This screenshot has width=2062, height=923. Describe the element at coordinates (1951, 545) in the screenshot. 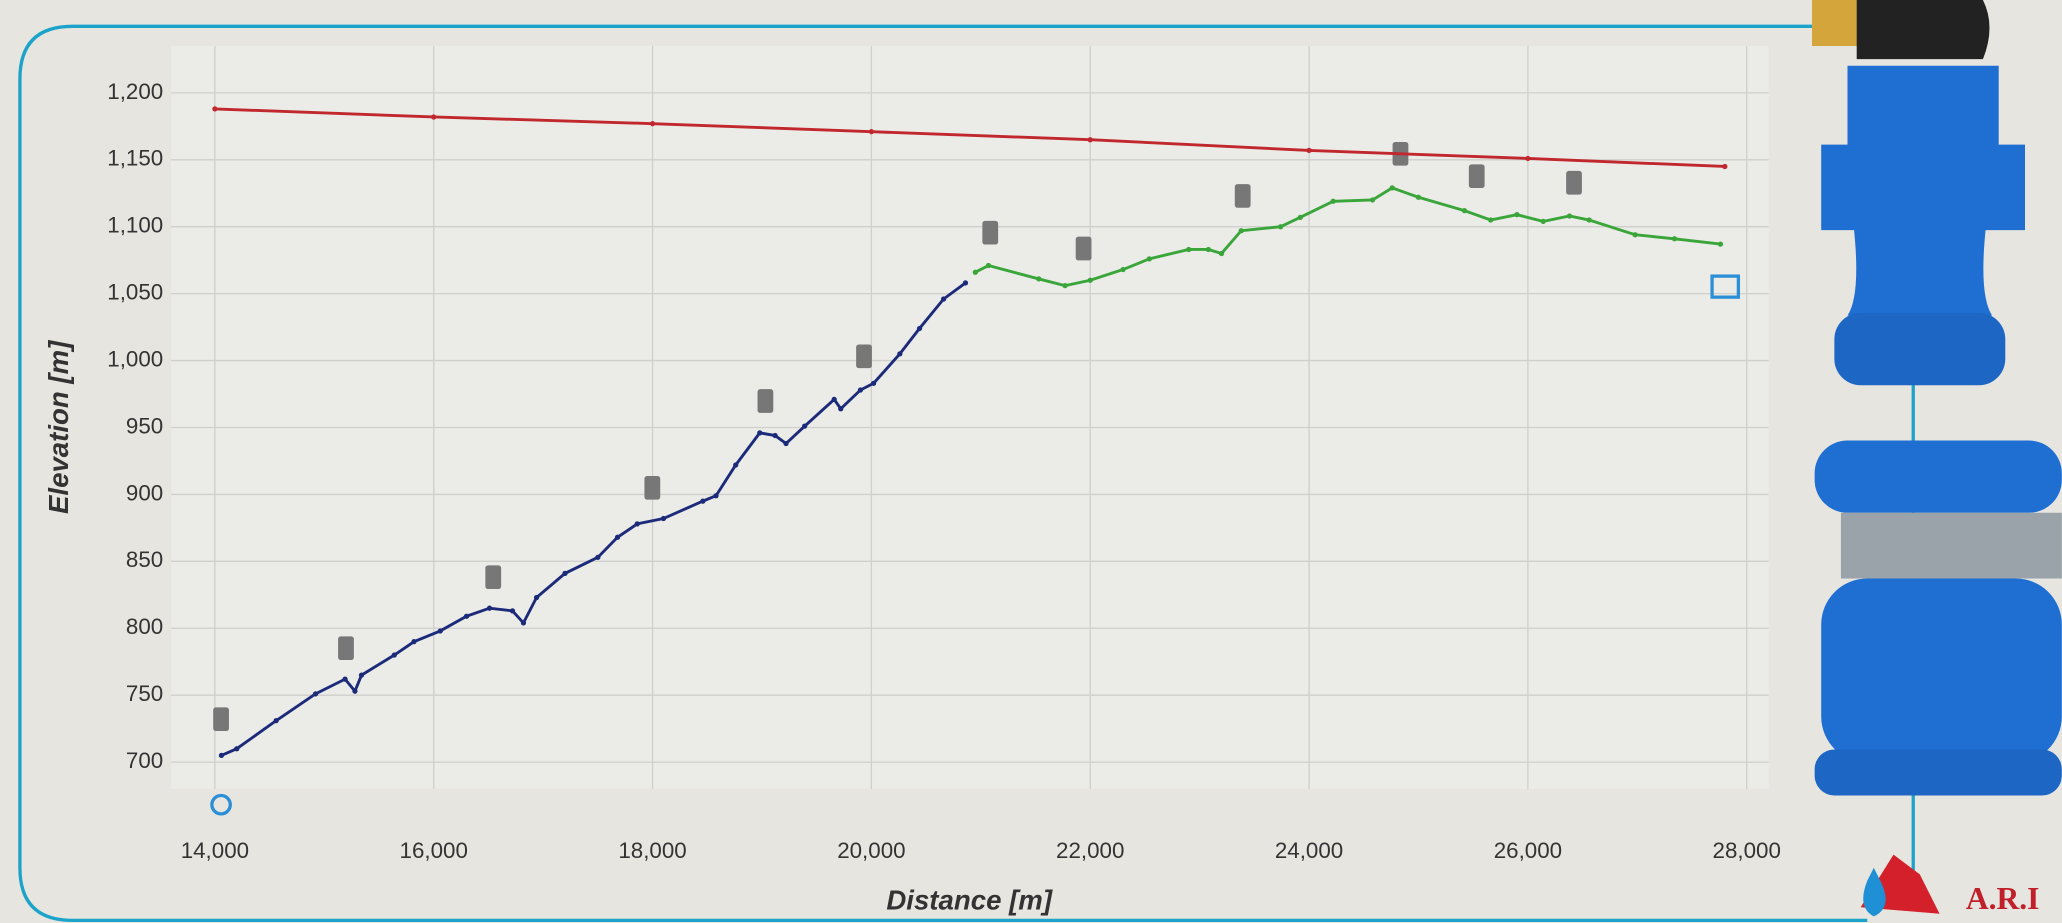

I see `valve-mesh` at that location.